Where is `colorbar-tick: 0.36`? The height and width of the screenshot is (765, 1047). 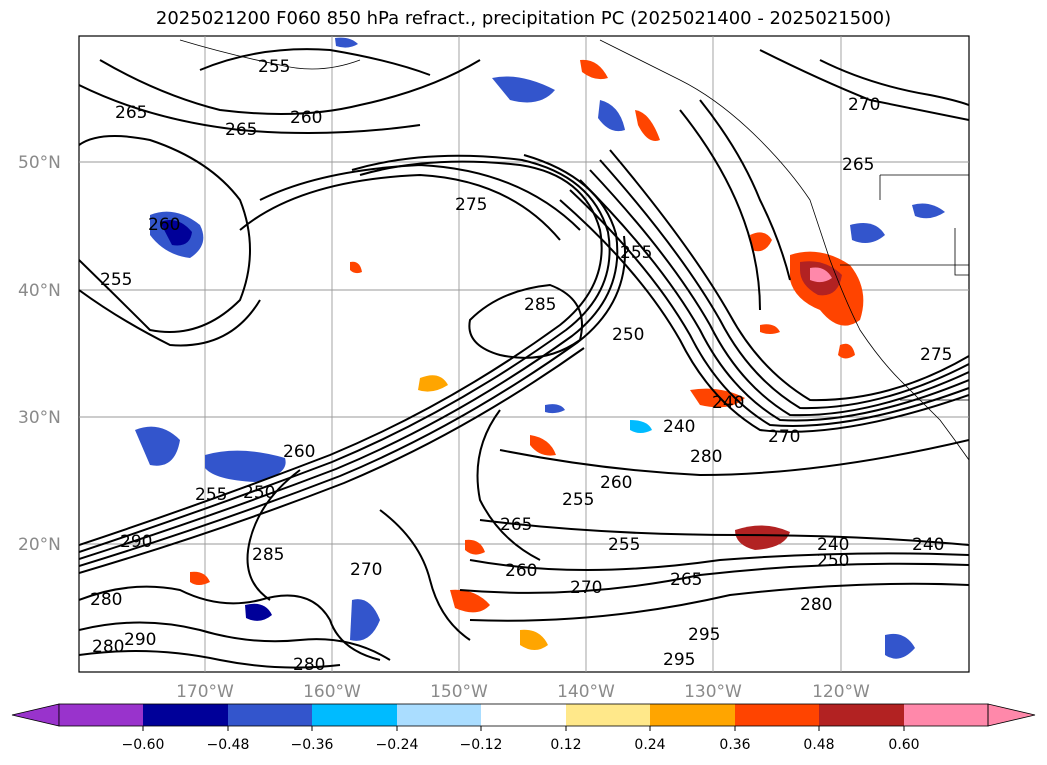 colorbar-tick: 0.36 is located at coordinates (734, 745).